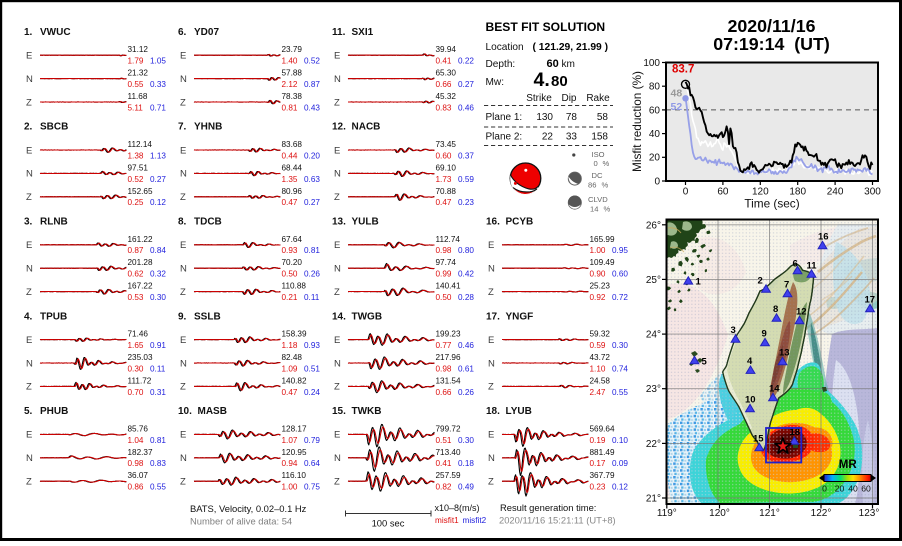  Describe the element at coordinates (388, 523) in the screenshot. I see `svg-text: 100 sec` at that location.